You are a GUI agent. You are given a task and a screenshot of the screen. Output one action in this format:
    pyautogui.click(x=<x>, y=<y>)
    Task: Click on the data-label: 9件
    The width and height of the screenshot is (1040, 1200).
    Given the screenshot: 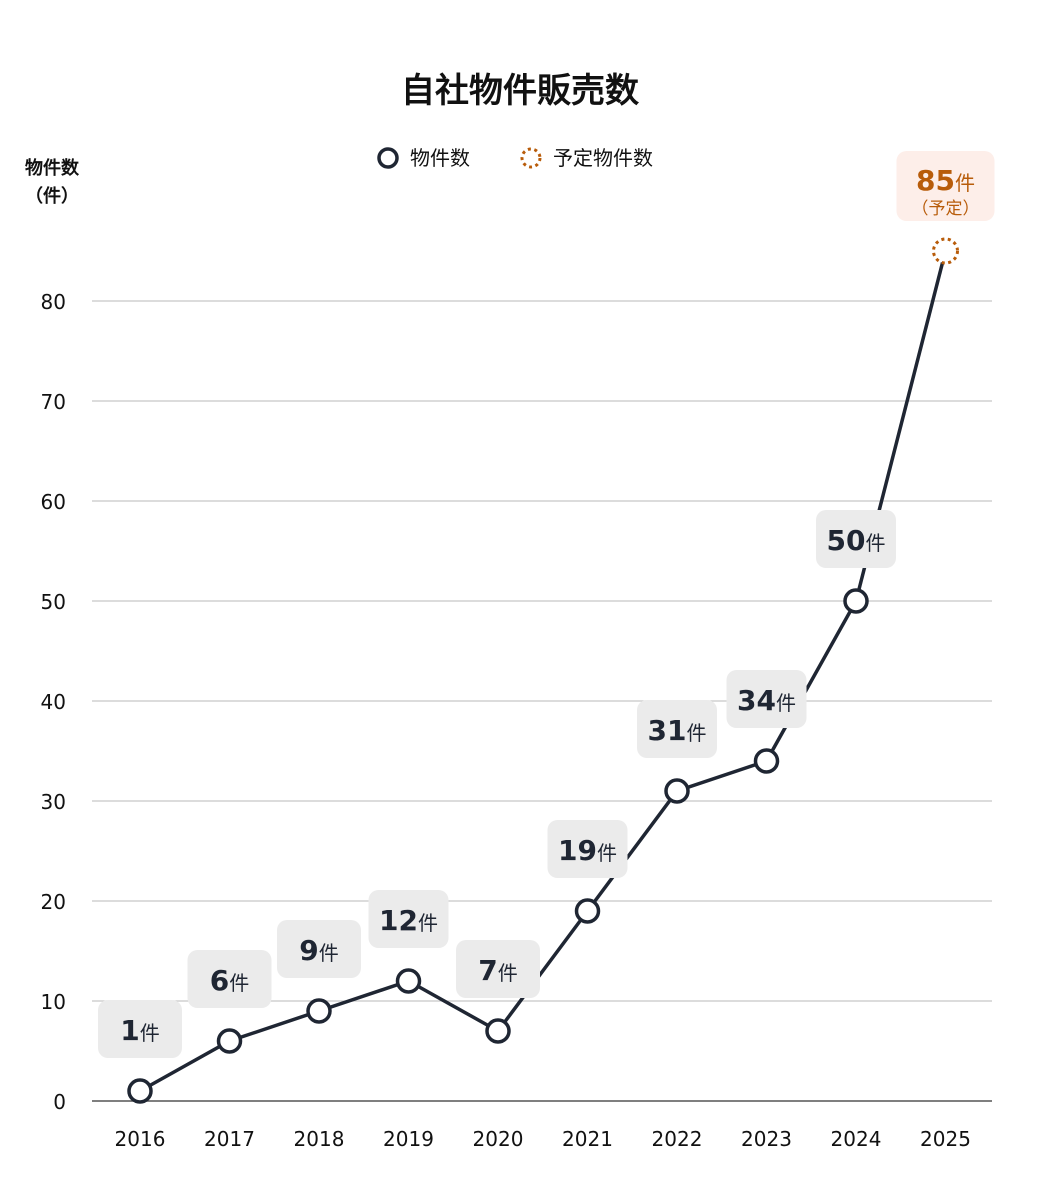 What is the action you would take?
    pyautogui.click(x=319, y=949)
    